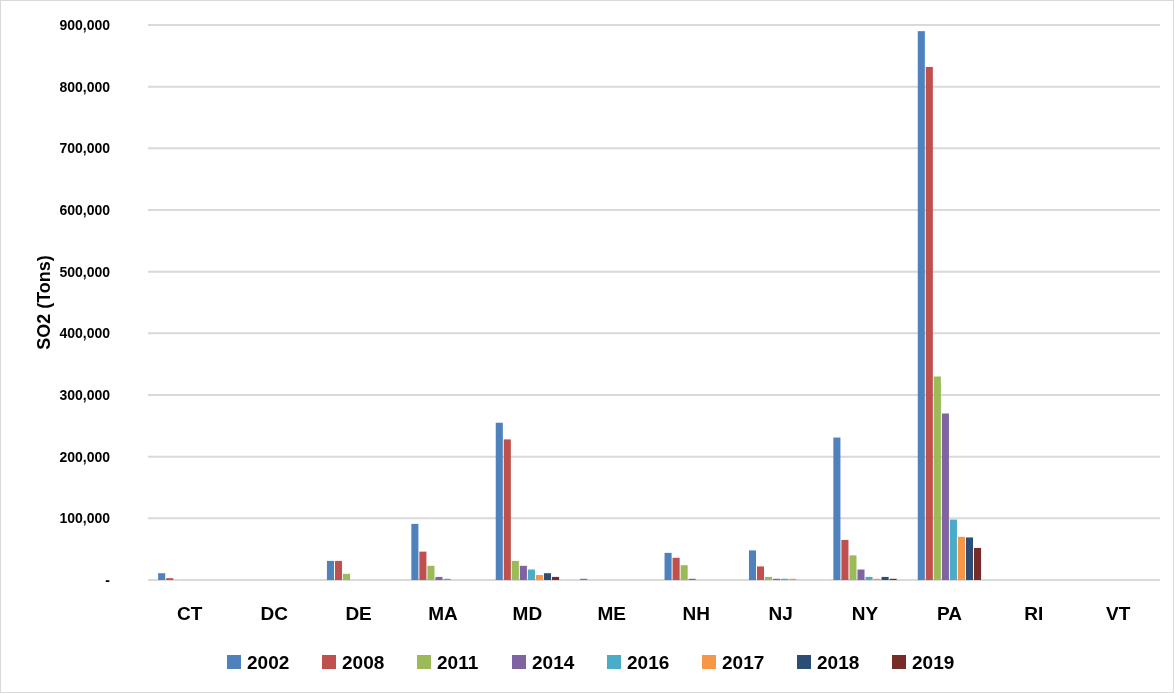 The width and height of the screenshot is (1174, 693). Describe the element at coordinates (268, 662) in the screenshot. I see `legend-label: 2002` at that location.